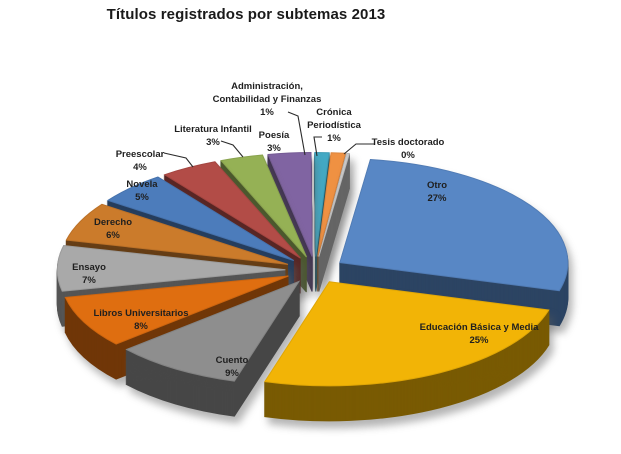  What do you see at coordinates (479, 334) in the screenshot?
I see `slice-label-educacion-basica-y-media: Educación Básica y Media 25%` at bounding box center [479, 334].